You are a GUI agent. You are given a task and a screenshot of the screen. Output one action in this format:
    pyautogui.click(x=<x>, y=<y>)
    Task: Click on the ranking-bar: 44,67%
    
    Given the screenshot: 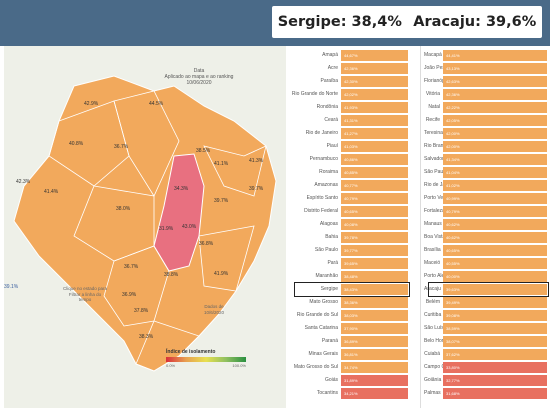 What is the action you would take?
    pyautogui.click(x=374, y=55)
    